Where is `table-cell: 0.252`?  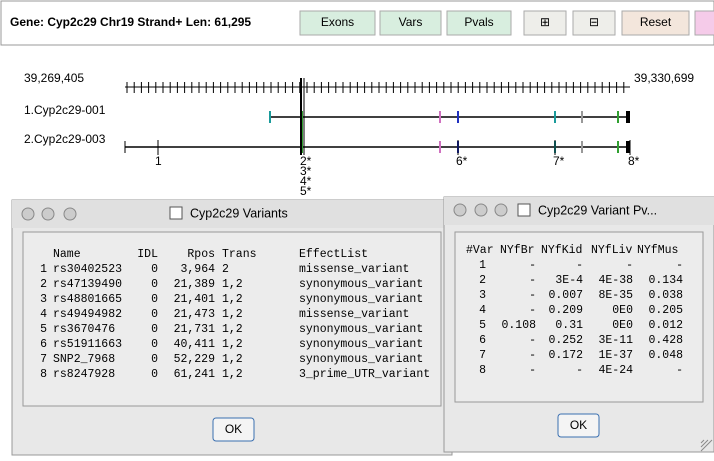 table-cell: 0.252 is located at coordinates (565, 340).